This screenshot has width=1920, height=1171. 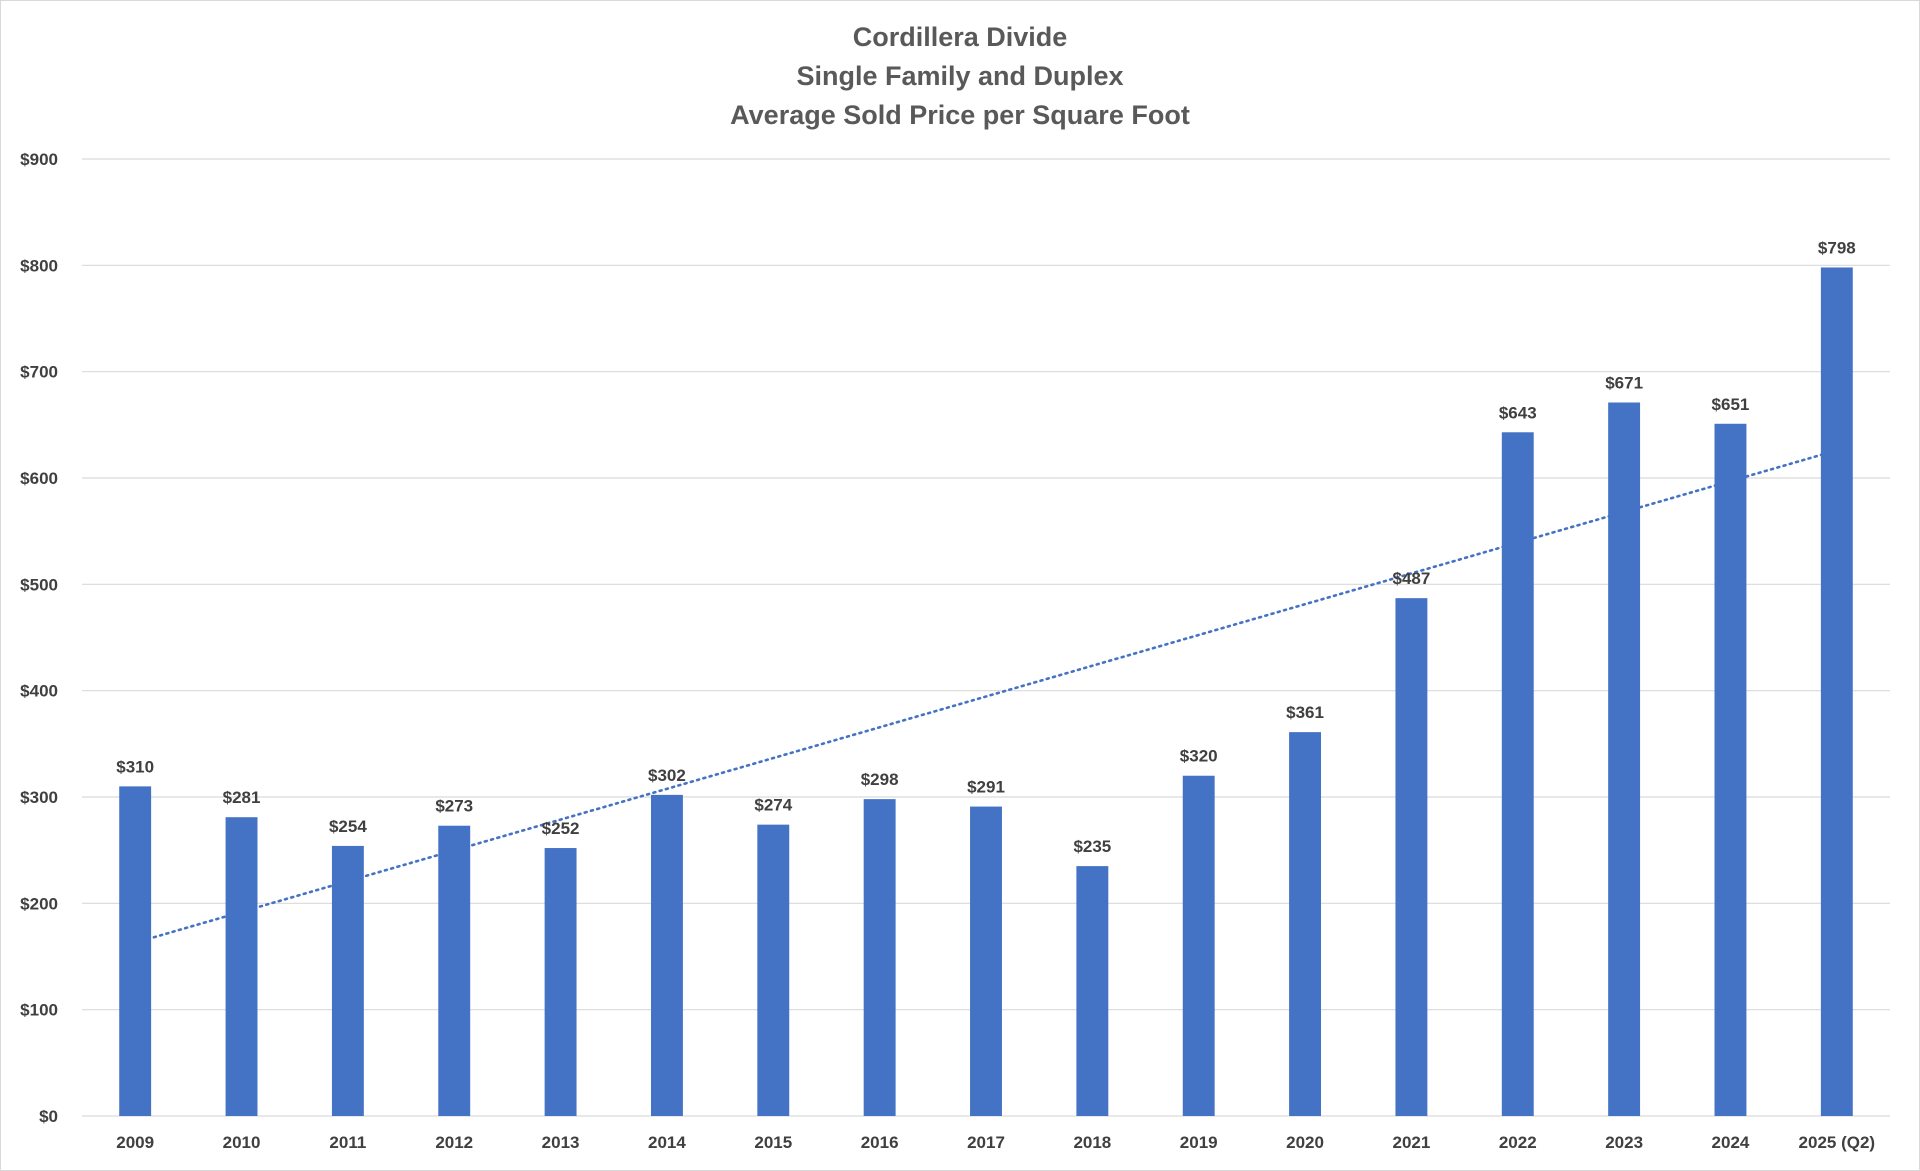 What do you see at coordinates (1624, 1142) in the screenshot?
I see `x-tick-label: 2023` at bounding box center [1624, 1142].